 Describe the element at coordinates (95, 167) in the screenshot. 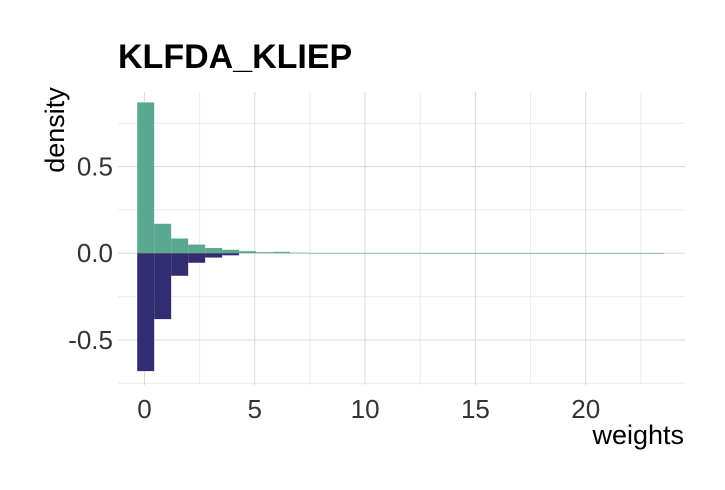

I see `y-tick-label: 0.5` at that location.